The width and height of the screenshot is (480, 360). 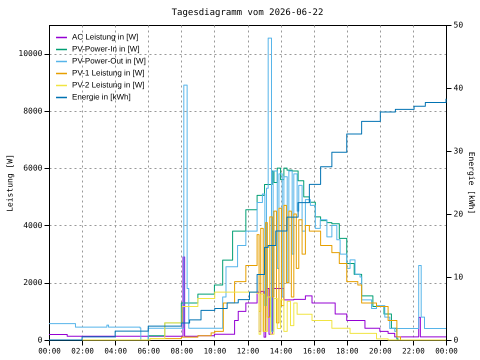 What do you see at coordinates (459, 277) in the screenshot?
I see `y2-tick-label: 10` at bounding box center [459, 277].